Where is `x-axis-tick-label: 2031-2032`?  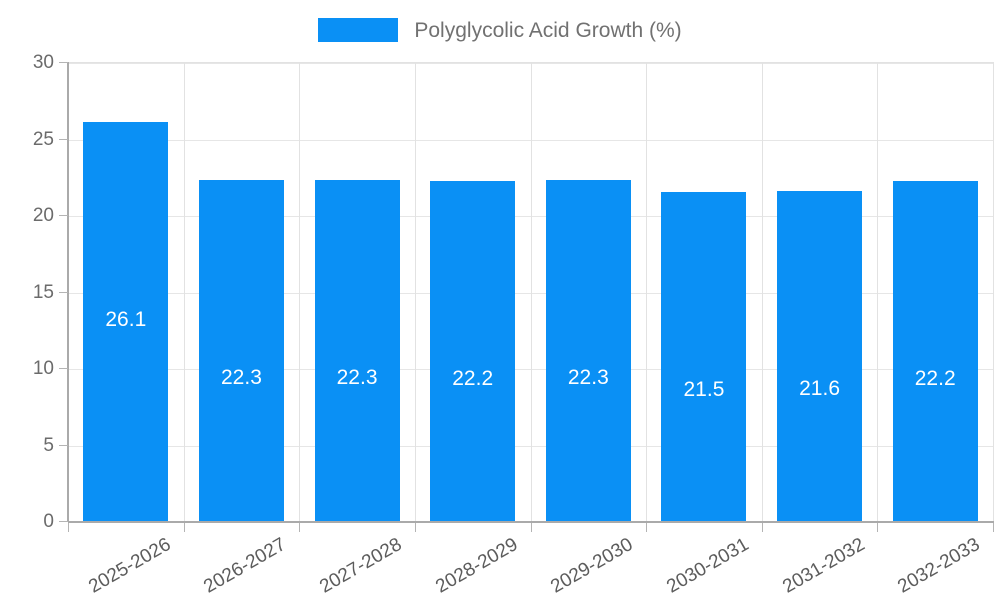 x-axis-tick-label: 2031-2032 is located at coordinates (823, 566).